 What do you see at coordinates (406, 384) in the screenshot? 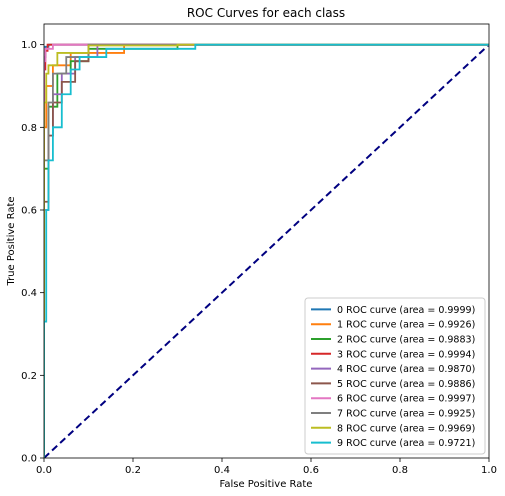
I see `legend-label-5: 5 ROC curve (area = 0.9886)` at bounding box center [406, 384].